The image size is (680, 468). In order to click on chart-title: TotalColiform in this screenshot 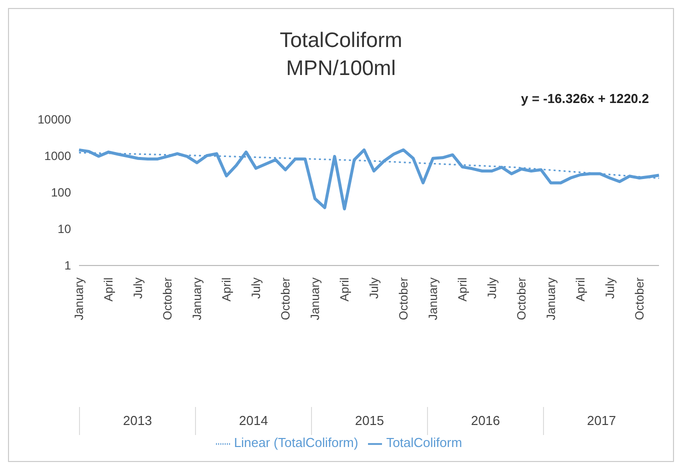, I will do `click(341, 41)`.